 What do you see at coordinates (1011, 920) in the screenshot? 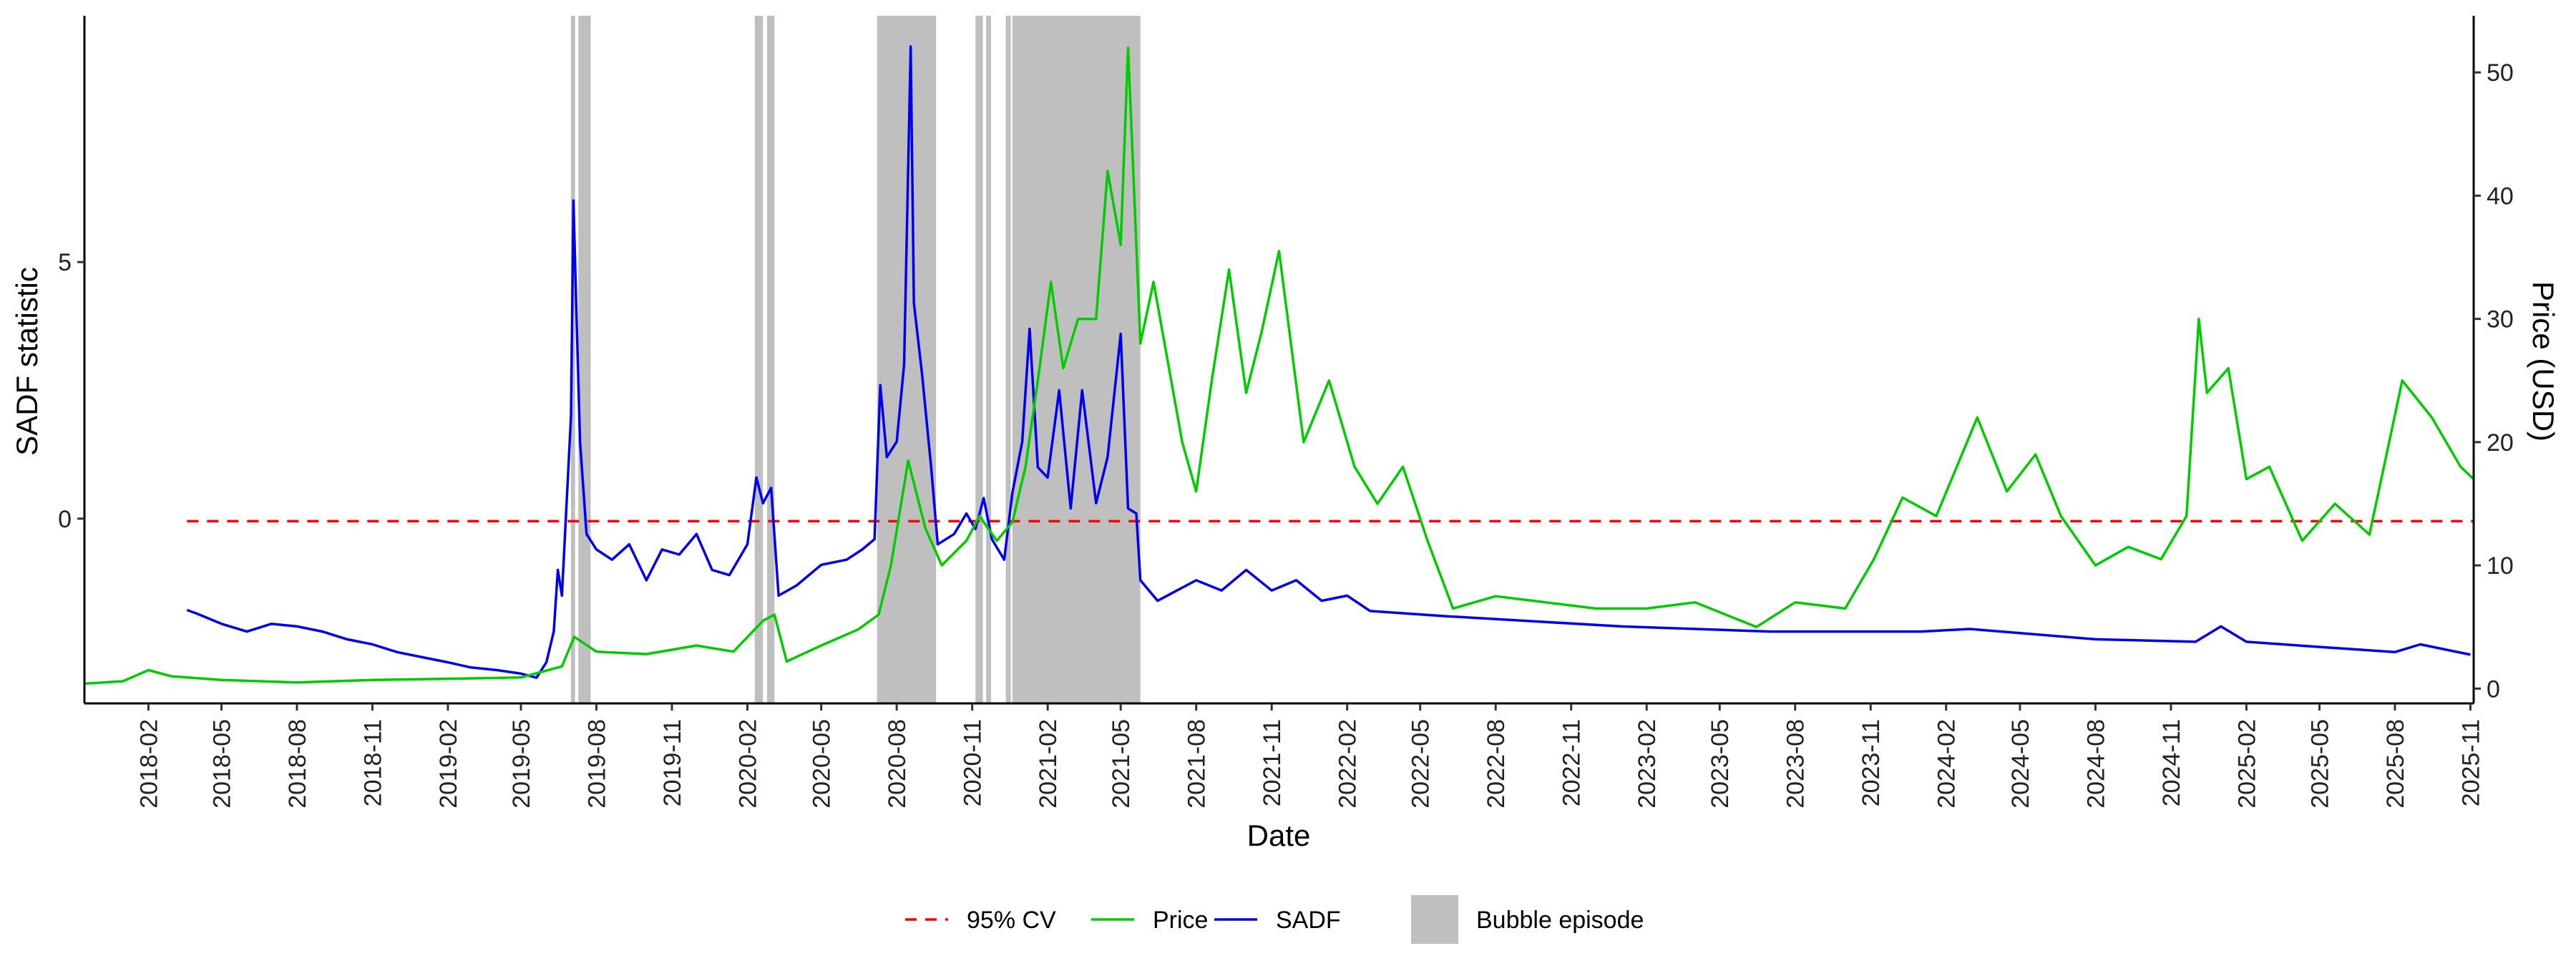
I see `legend-label-95-cv: 95% CV` at bounding box center [1011, 920].